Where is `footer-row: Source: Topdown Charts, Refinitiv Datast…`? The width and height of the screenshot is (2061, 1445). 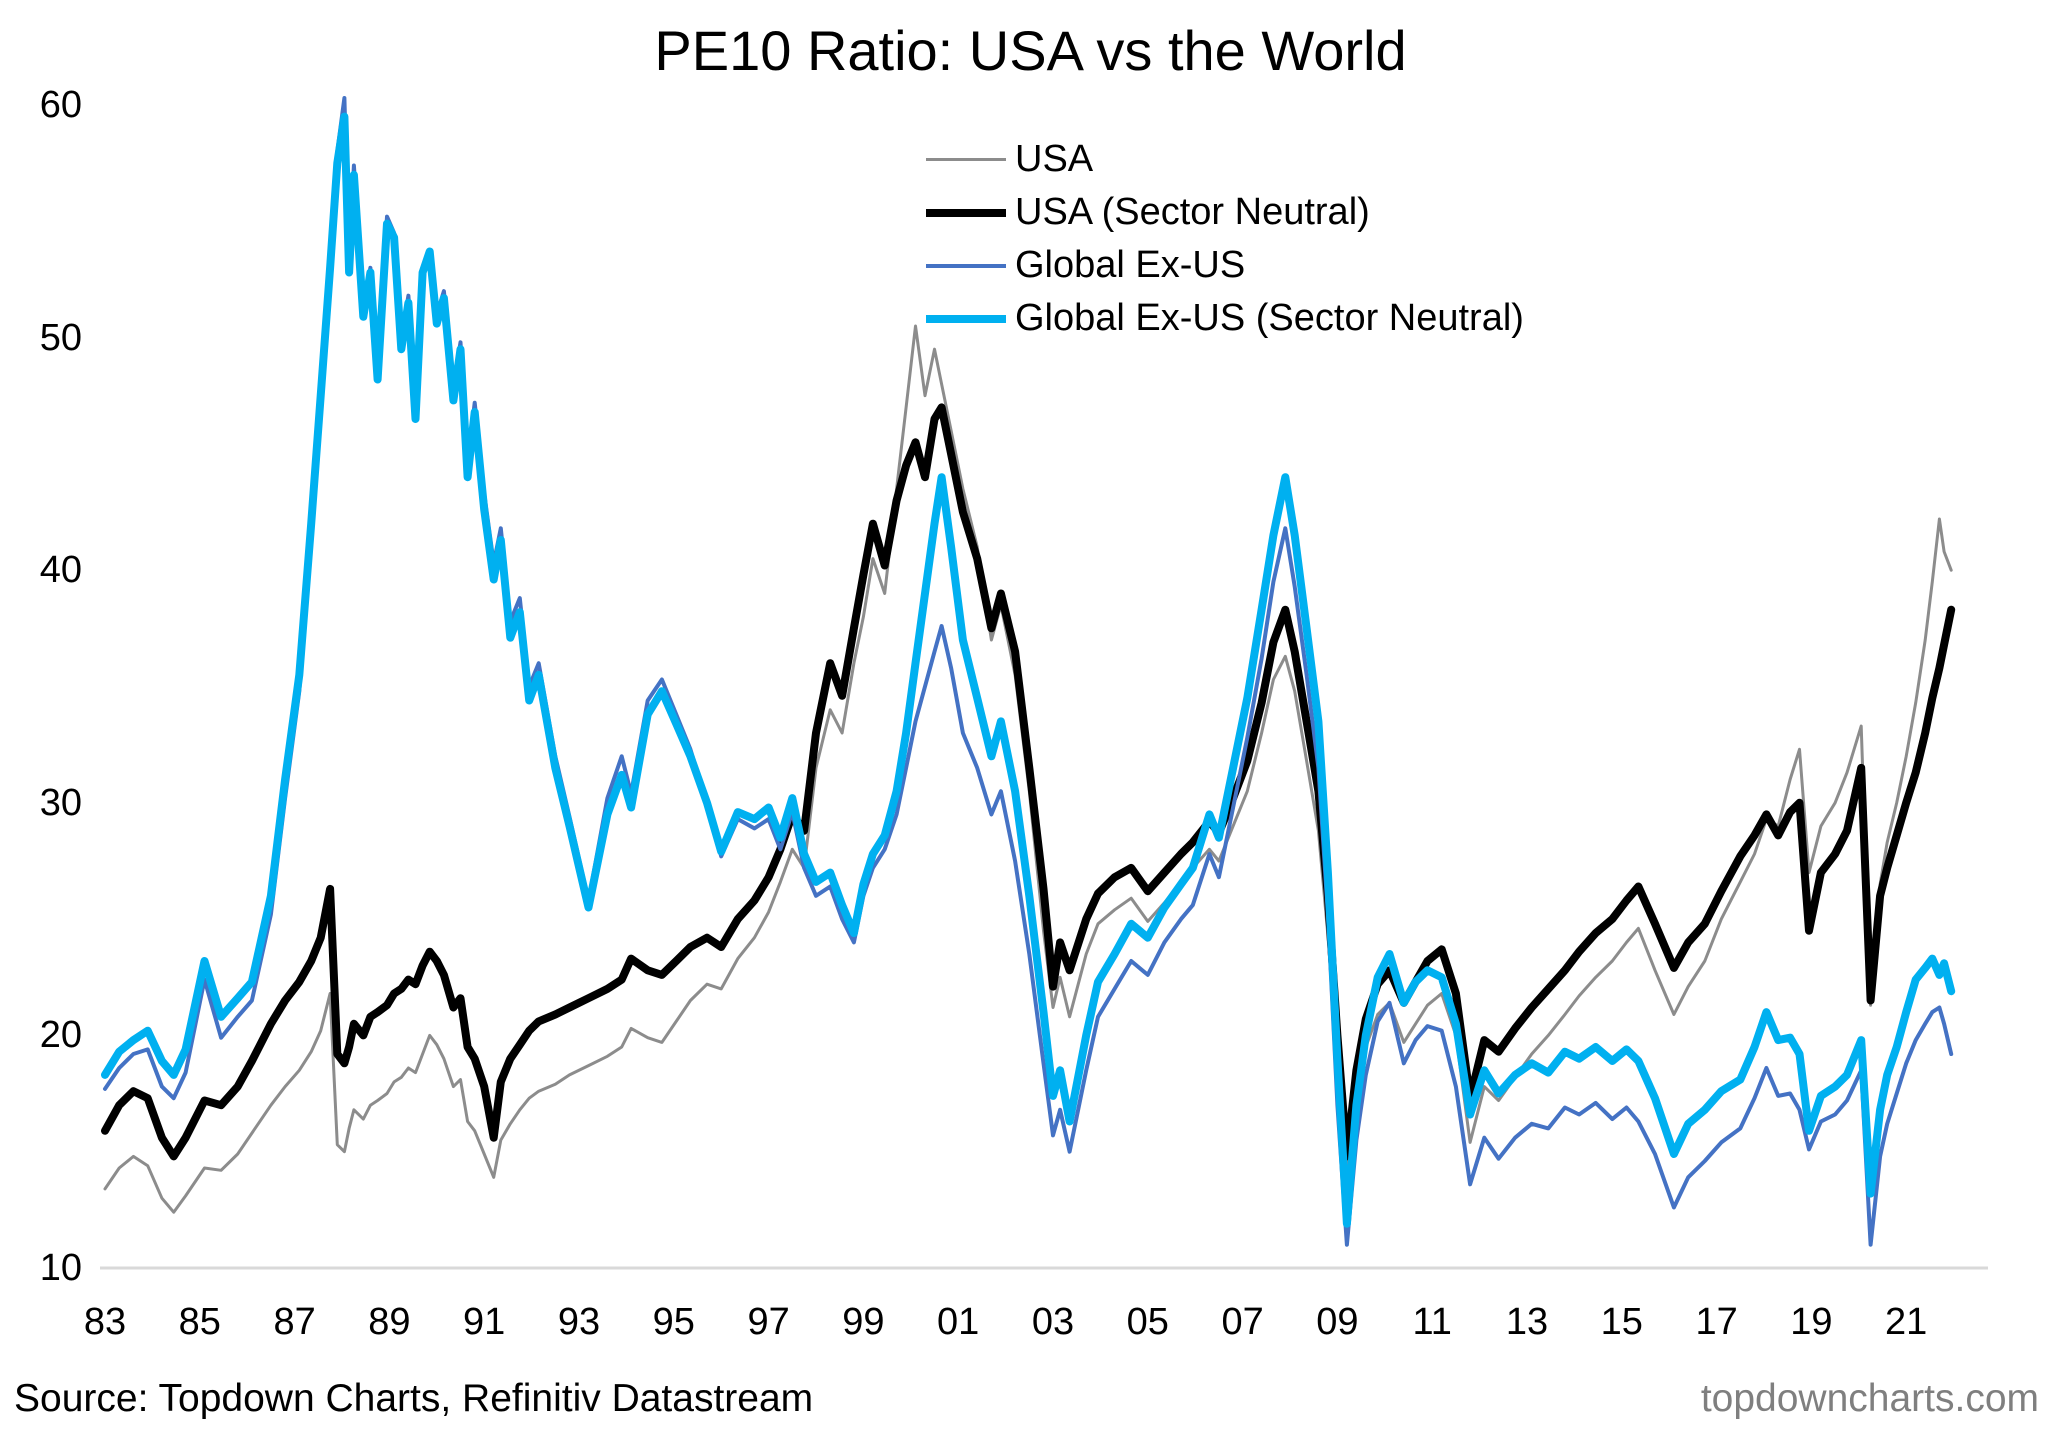 footer-row: Source: Topdown Charts, Refinitiv Datast… is located at coordinates (1030, 1399).